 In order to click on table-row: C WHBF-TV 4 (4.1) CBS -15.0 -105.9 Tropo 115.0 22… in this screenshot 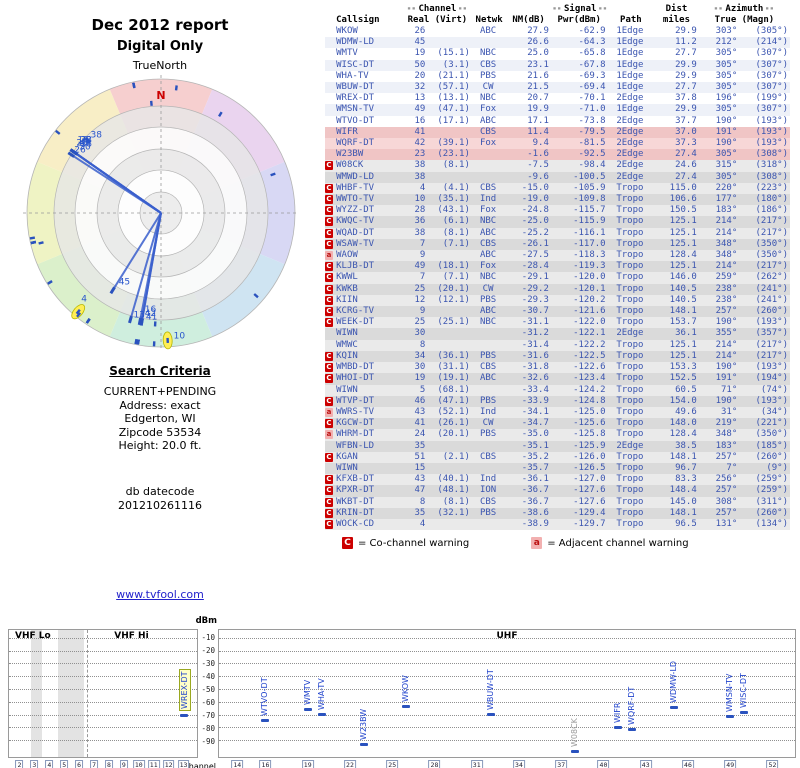, I will do `click(557, 188)`.